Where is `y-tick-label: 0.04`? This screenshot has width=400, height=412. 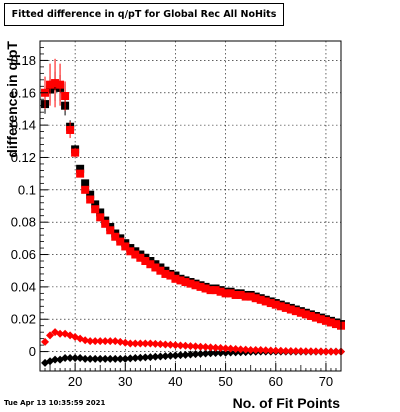
y-tick-label: 0.04 is located at coordinates (23, 286).